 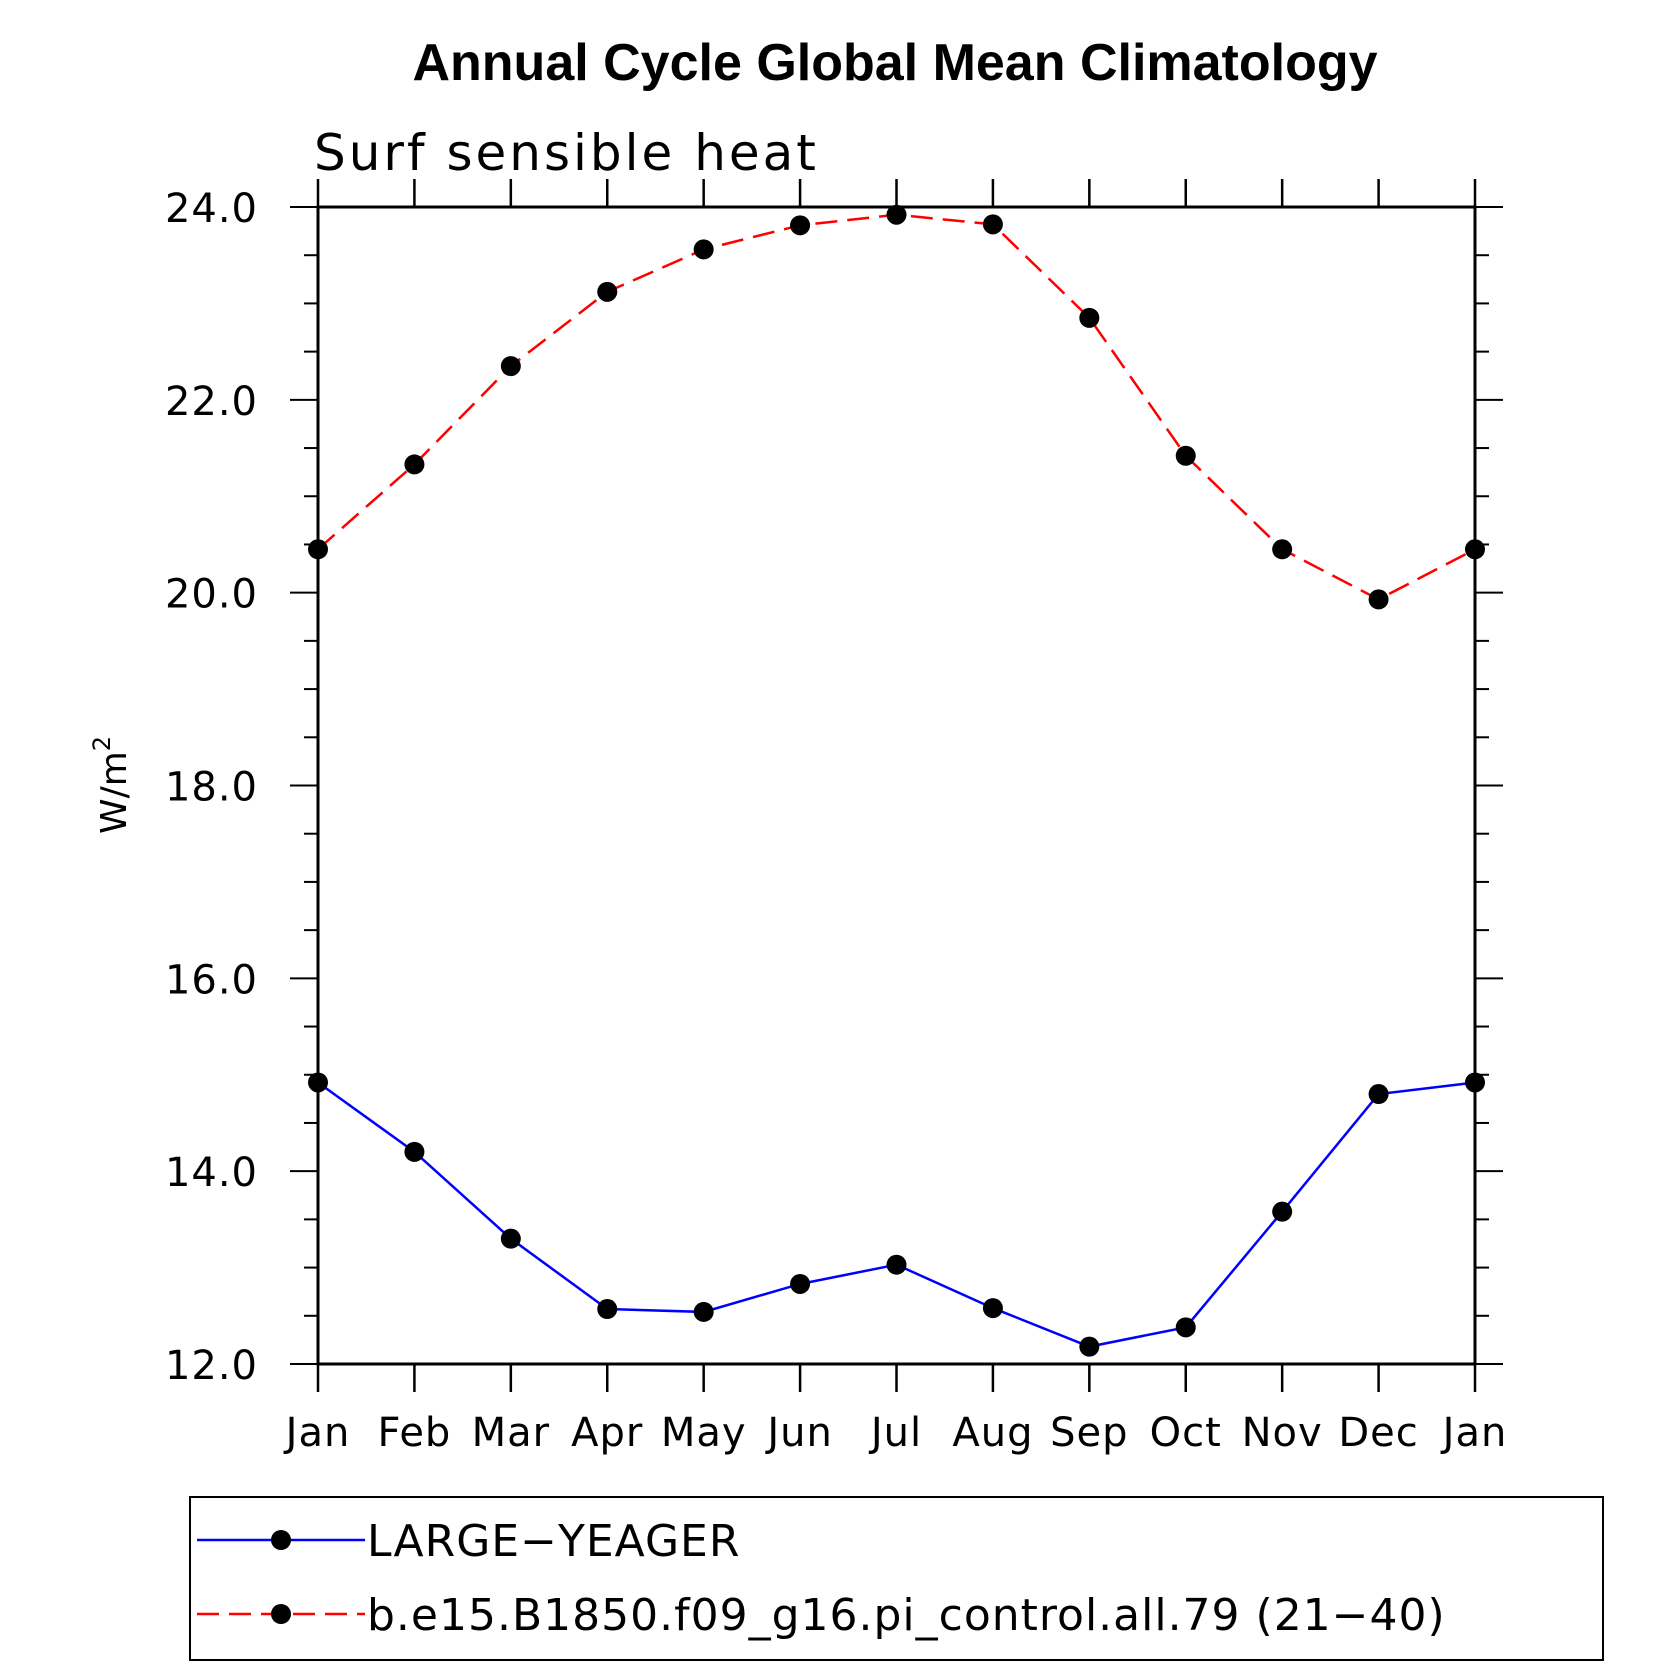 I want to click on x-tick-label: Jun, so click(x=798, y=1433).